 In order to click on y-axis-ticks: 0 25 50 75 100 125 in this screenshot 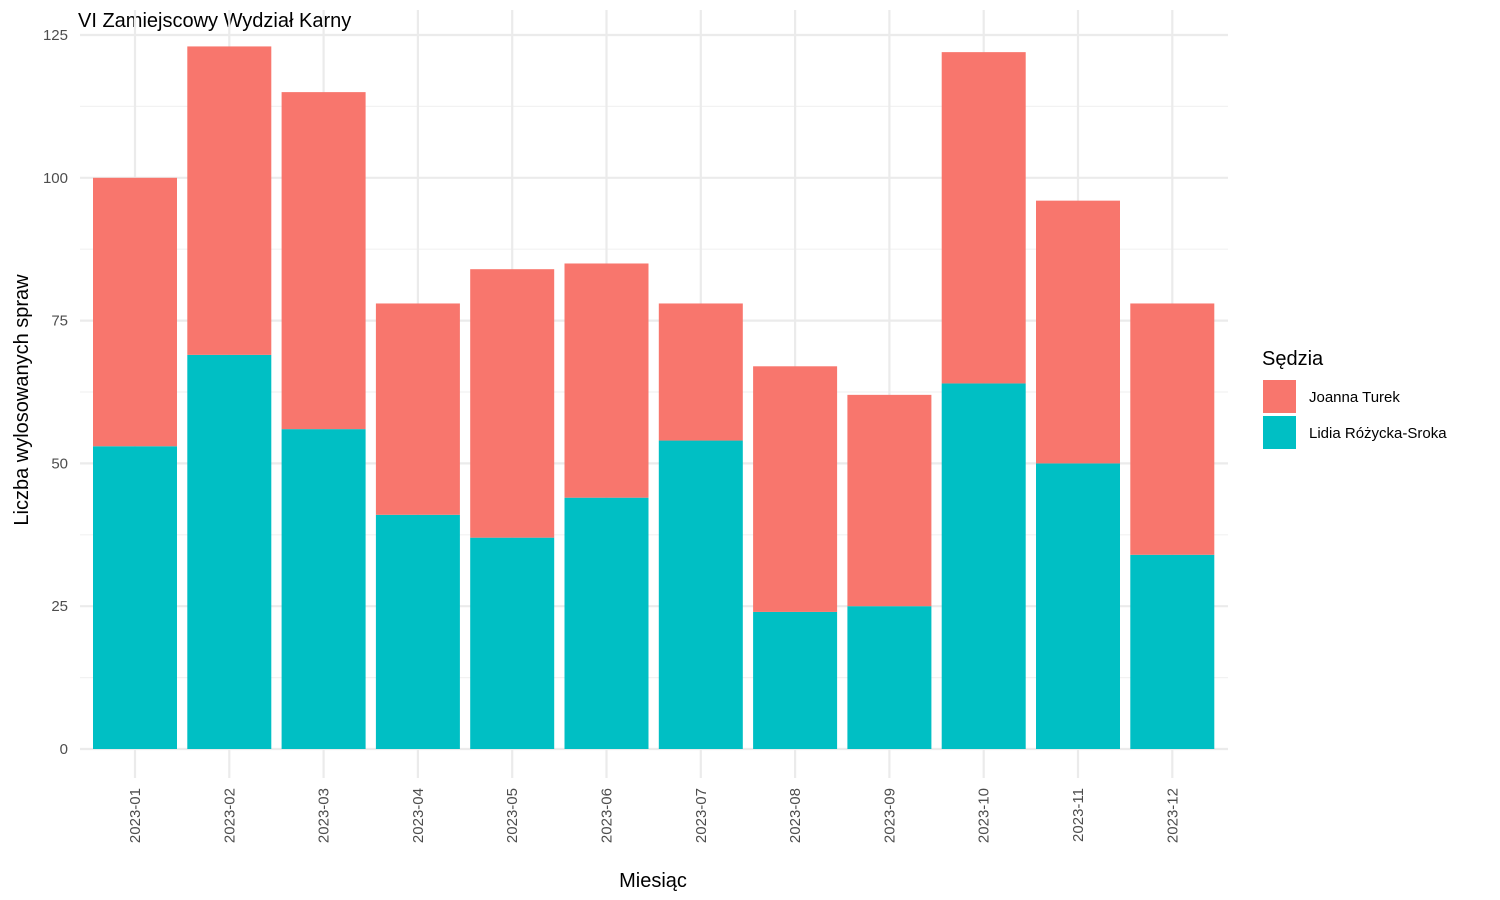, I will do `click(55, 392)`.